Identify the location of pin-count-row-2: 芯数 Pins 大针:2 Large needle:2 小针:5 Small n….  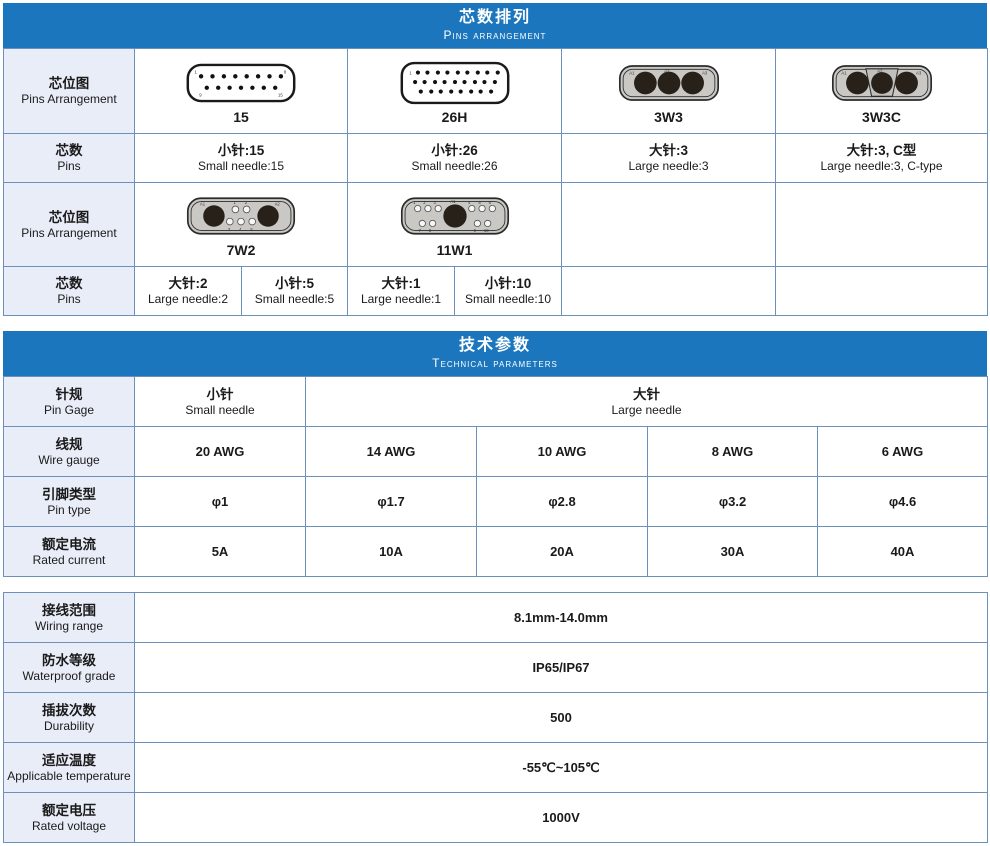
(495, 291).